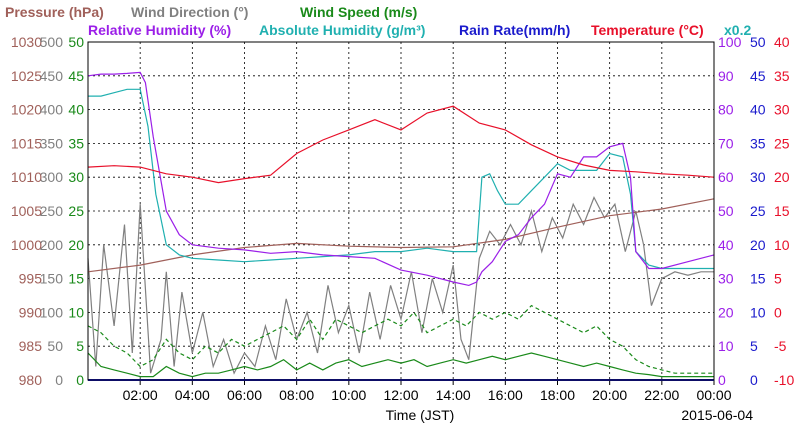 This screenshot has width=800, height=434. Describe the element at coordinates (296, 395) in the screenshot. I see `x-tick-label: 08:00` at that location.